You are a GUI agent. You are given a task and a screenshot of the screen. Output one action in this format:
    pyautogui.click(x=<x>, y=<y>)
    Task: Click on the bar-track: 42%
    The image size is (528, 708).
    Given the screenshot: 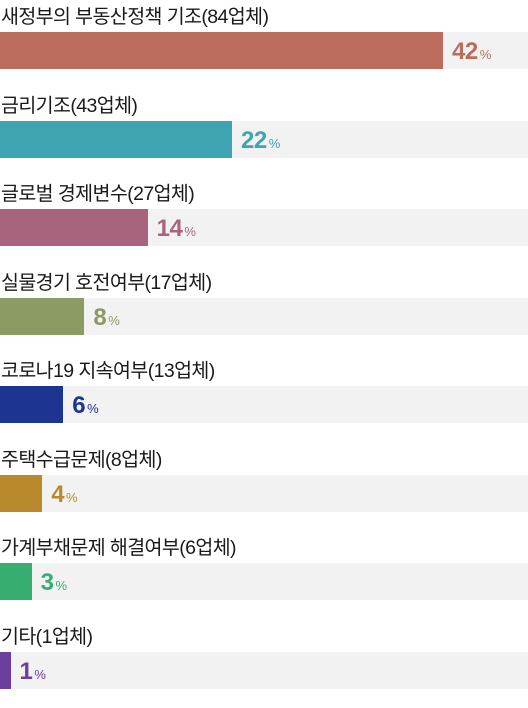 What is the action you would take?
    pyautogui.click(x=264, y=50)
    